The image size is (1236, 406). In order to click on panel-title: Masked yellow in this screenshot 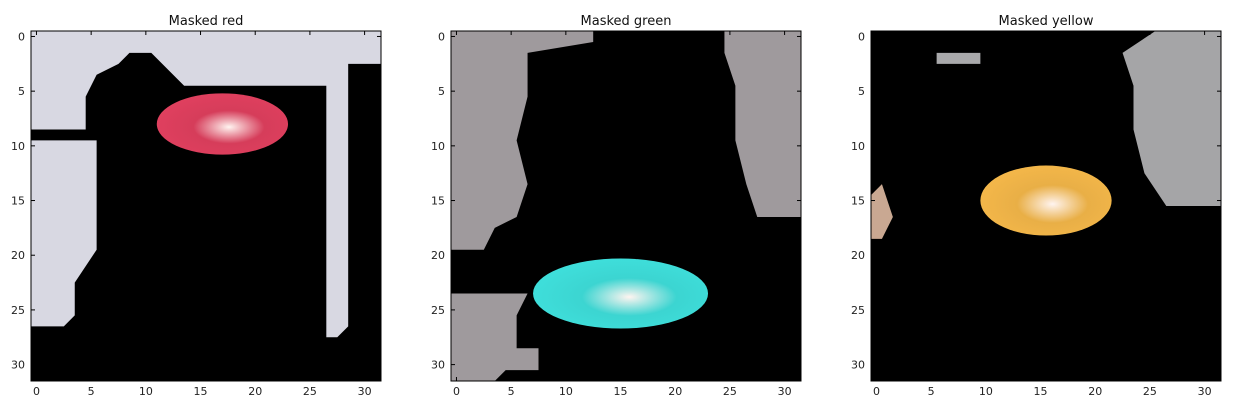, I will do `click(1046, 21)`.